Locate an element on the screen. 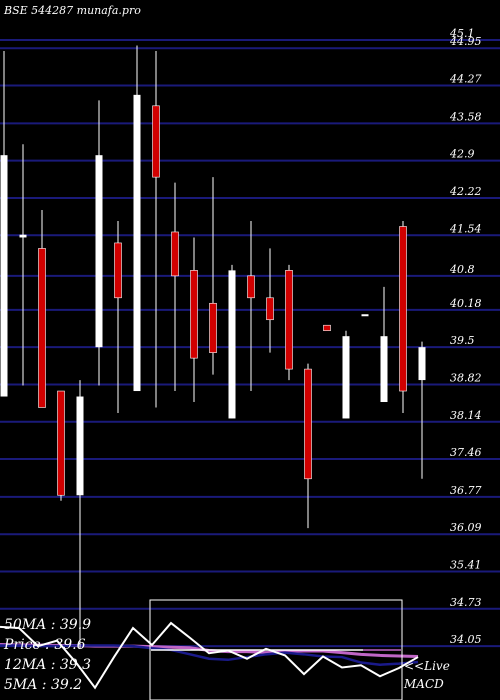 This screenshot has width=500, height=700. y-tick-label: 40.18 is located at coordinates (465, 303).